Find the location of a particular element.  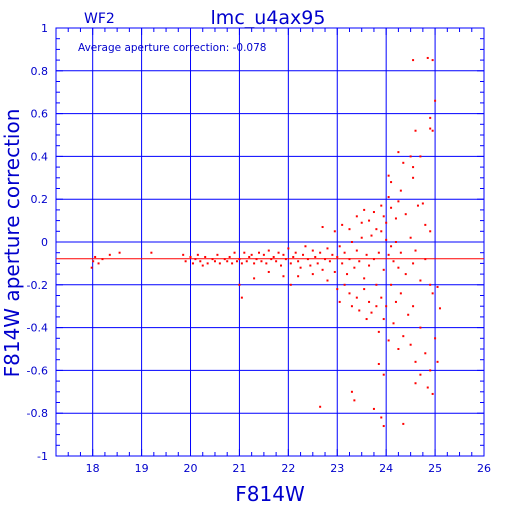

x-tick-label: 19 is located at coordinates (142, 468).